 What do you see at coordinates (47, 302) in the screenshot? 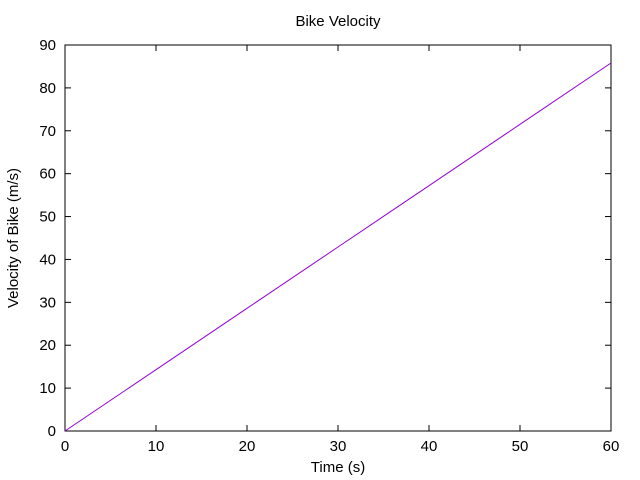
I see `y-tick-label: 30` at bounding box center [47, 302].